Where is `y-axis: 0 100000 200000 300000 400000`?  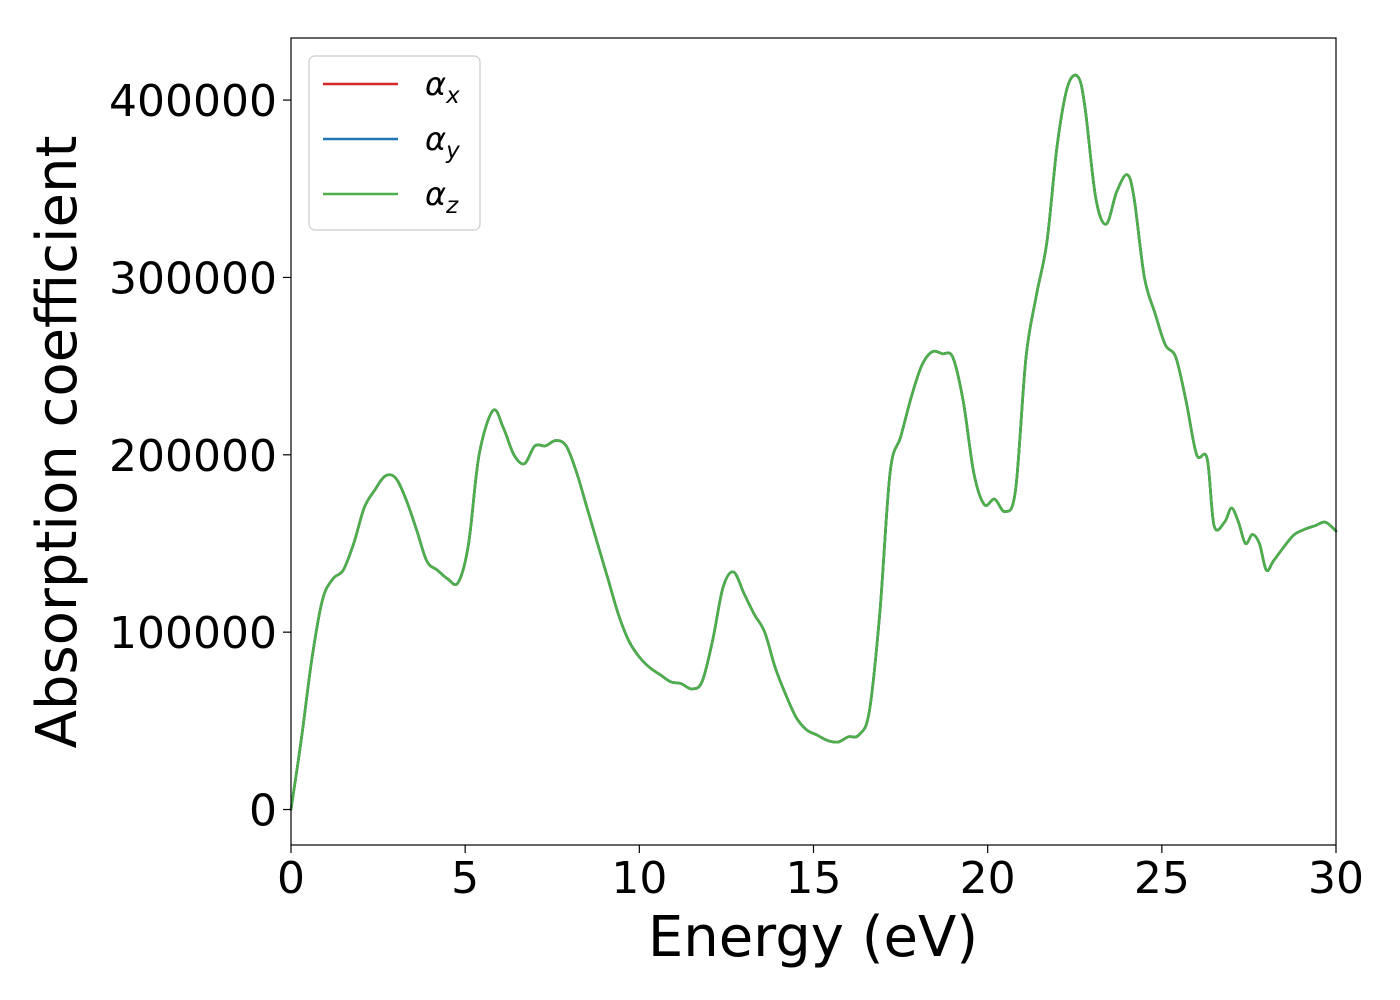 y-axis: 0 100000 200000 300000 400000 is located at coordinates (200, 456).